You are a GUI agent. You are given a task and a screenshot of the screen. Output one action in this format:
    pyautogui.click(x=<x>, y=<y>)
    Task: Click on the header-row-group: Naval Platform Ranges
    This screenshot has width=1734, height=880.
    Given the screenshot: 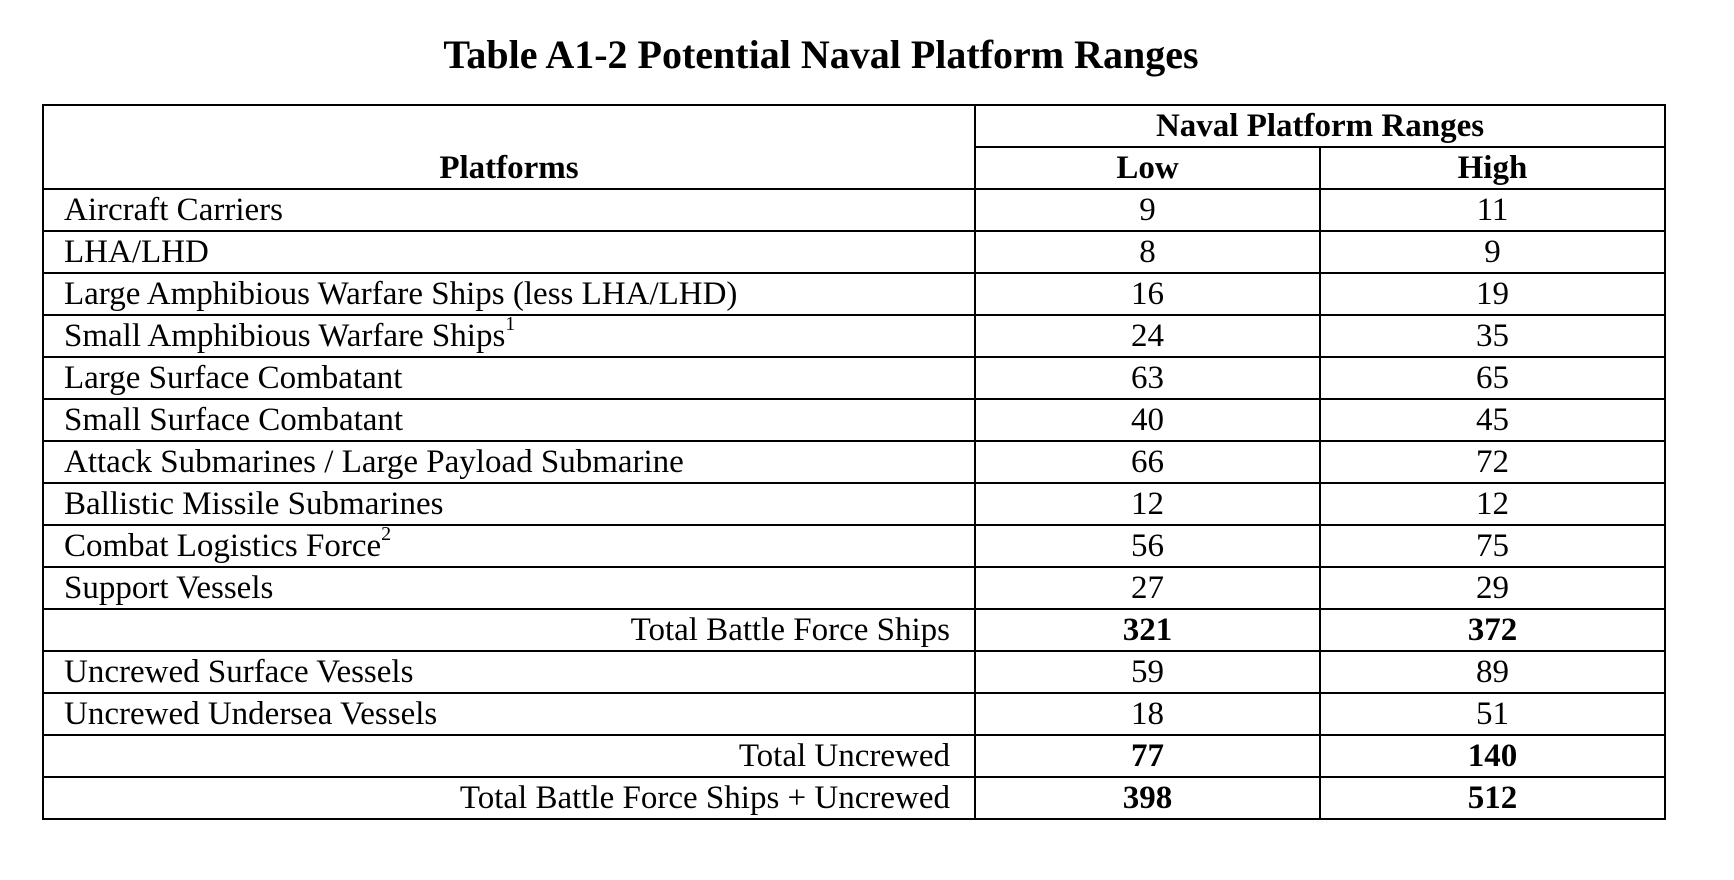 What is the action you would take?
    pyautogui.click(x=854, y=126)
    